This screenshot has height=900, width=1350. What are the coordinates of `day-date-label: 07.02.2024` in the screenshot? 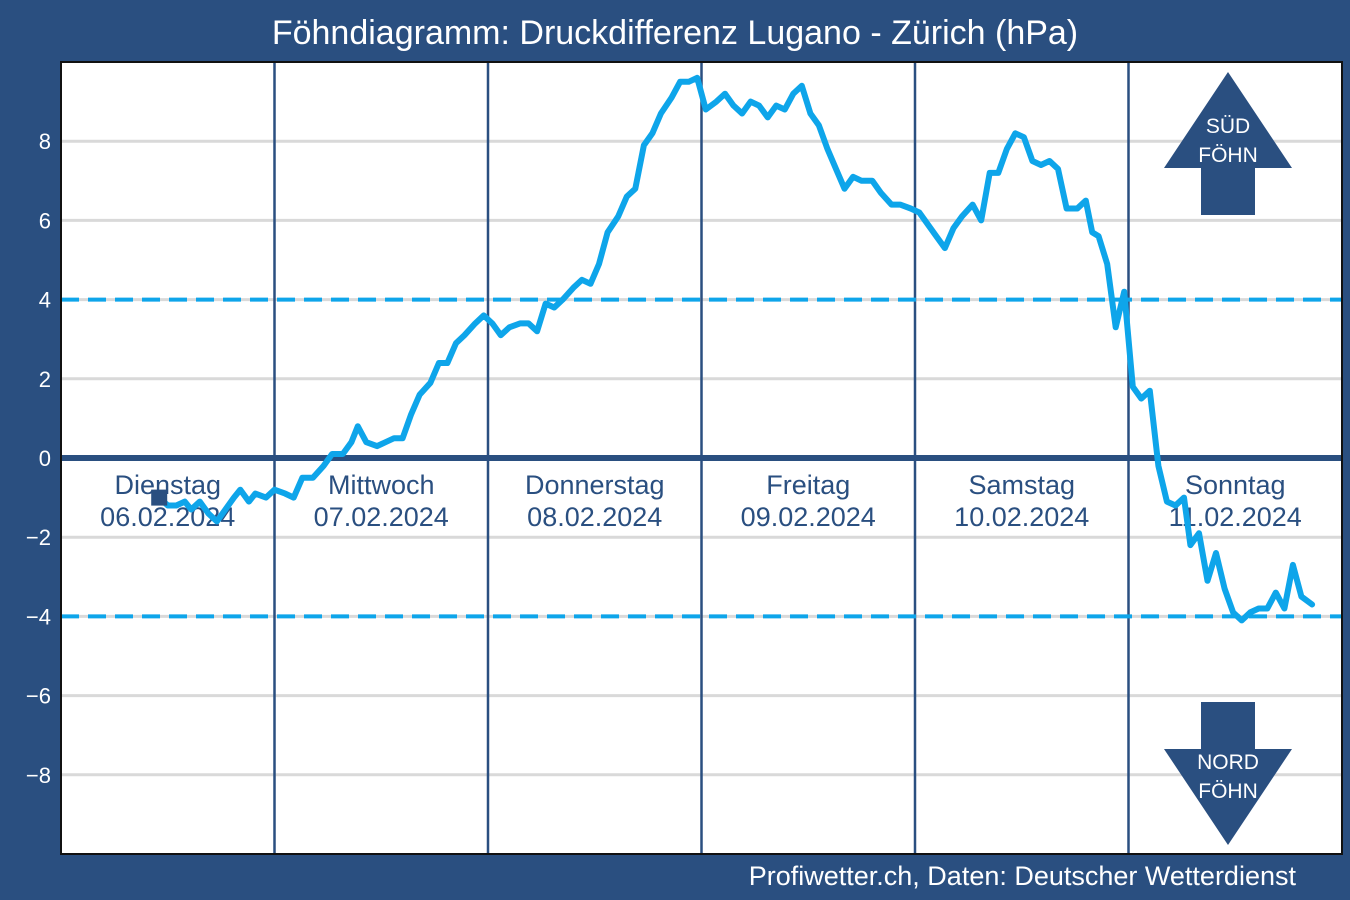 It's located at (381, 517).